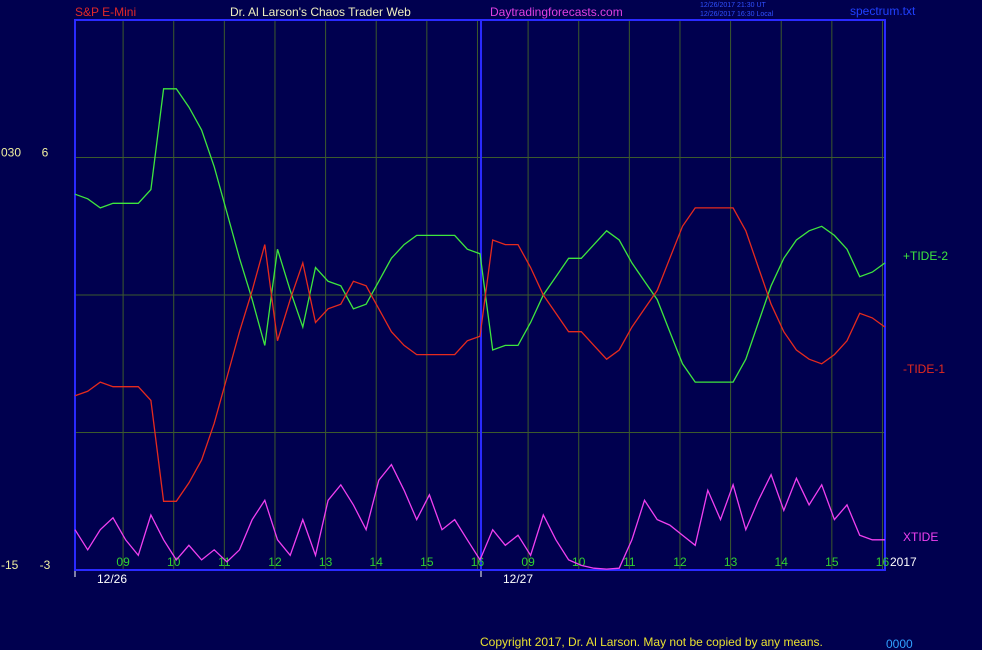 Image resolution: width=982 pixels, height=650 pixels. I want to click on series-line, so click(479, 516).